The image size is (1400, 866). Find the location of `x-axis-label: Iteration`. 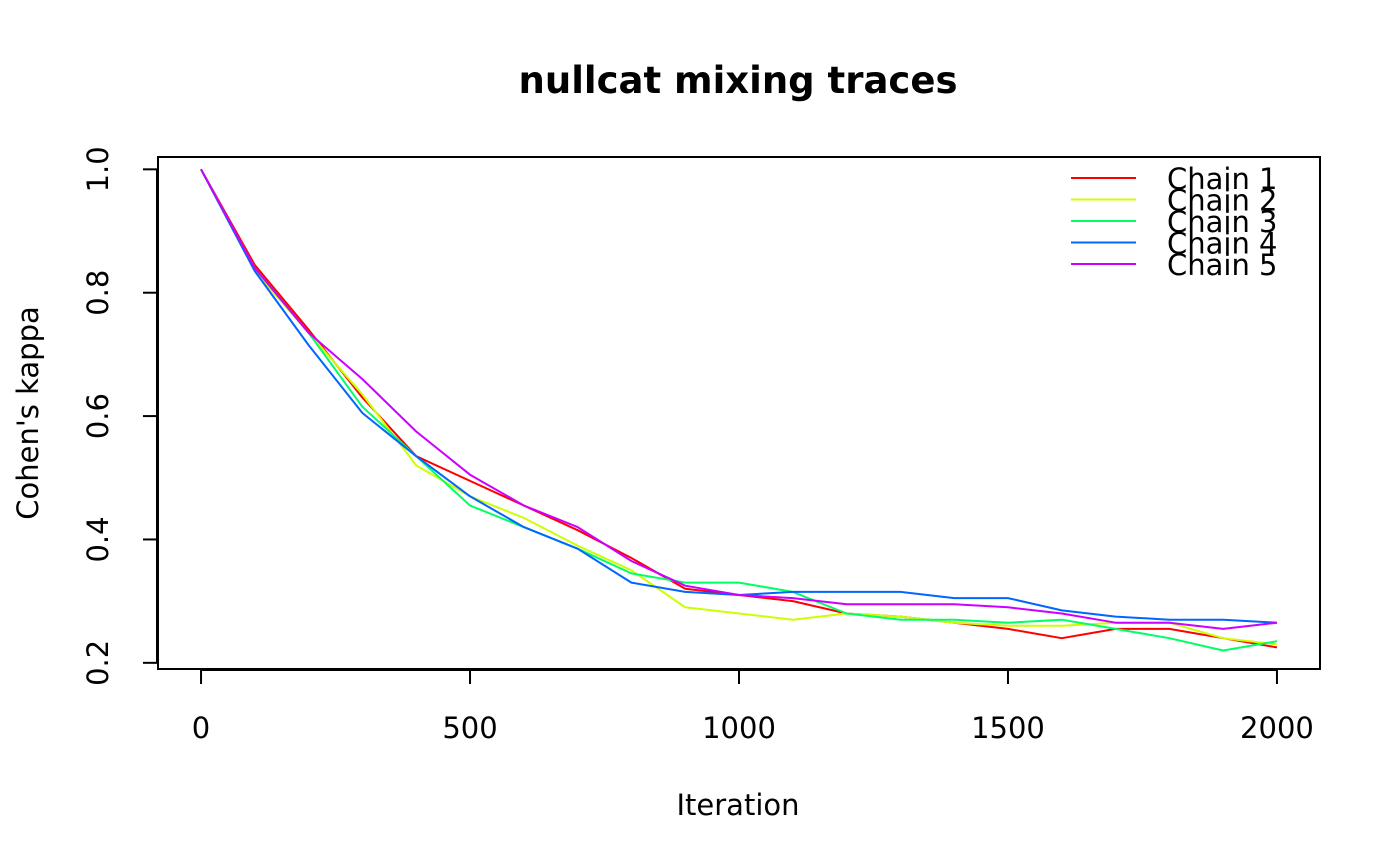

x-axis-label: Iteration is located at coordinates (737, 805).